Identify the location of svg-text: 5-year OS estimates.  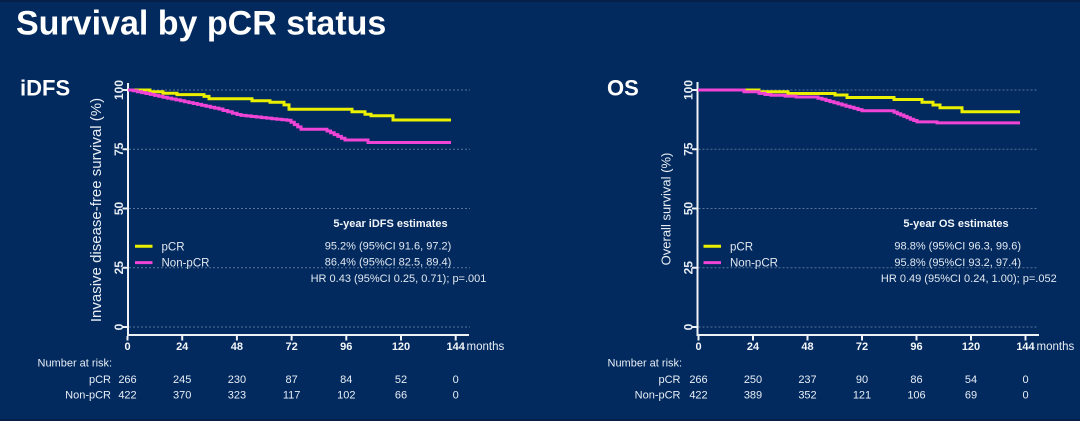
(955, 224).